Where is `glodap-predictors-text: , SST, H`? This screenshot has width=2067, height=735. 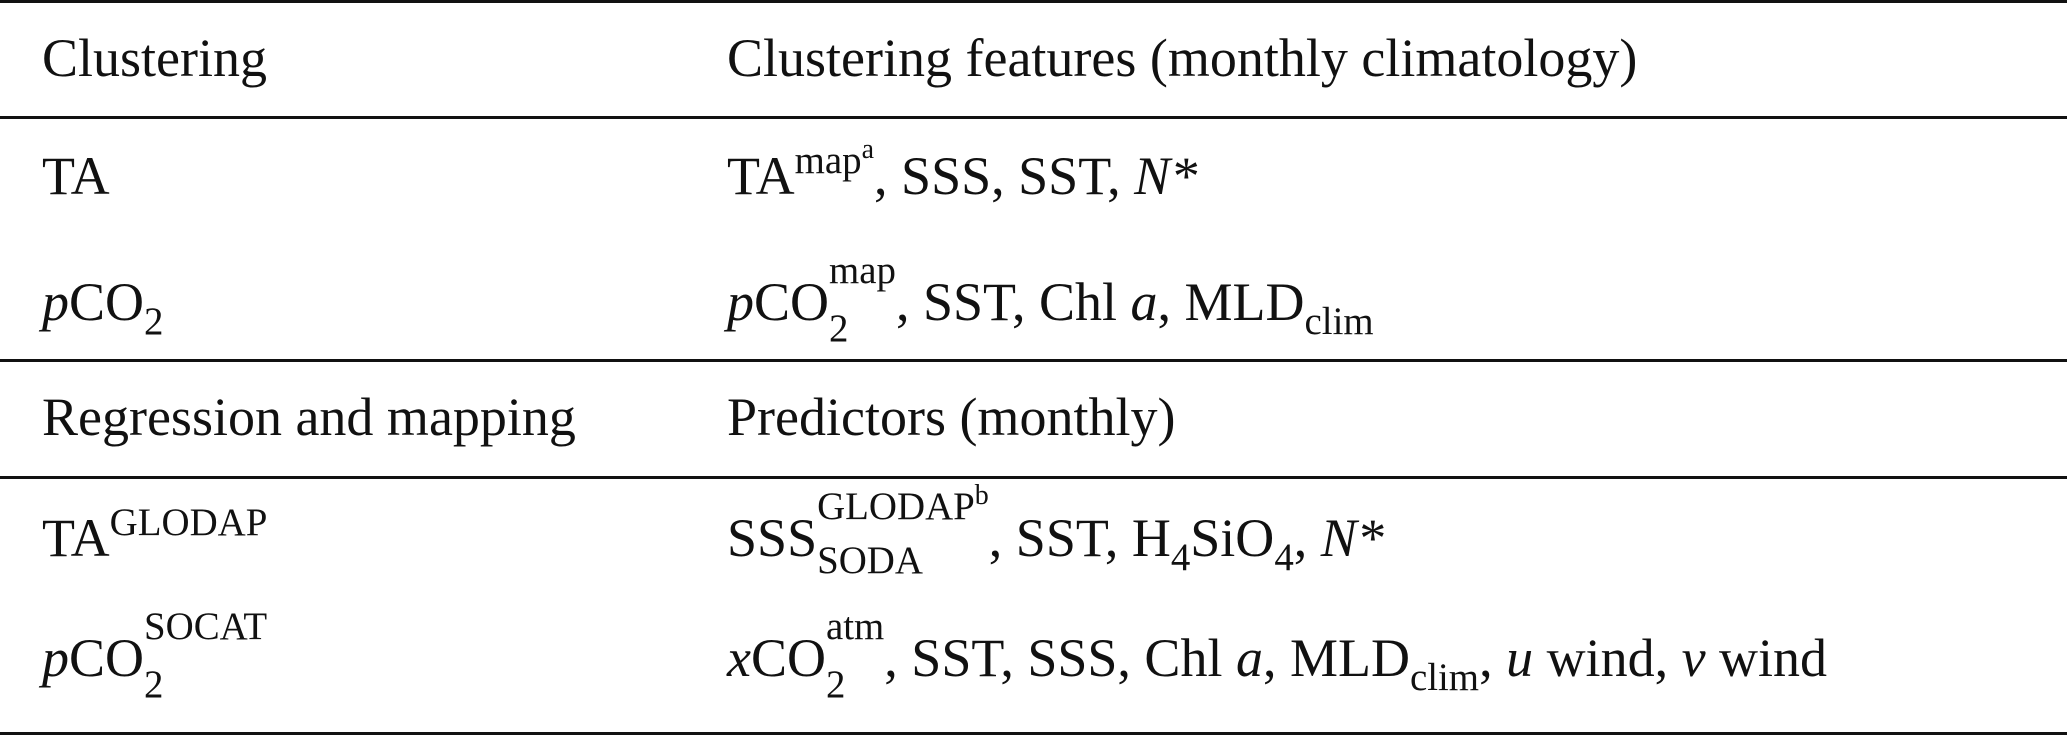 glodap-predictors-text: , SST, H is located at coordinates (1079, 538).